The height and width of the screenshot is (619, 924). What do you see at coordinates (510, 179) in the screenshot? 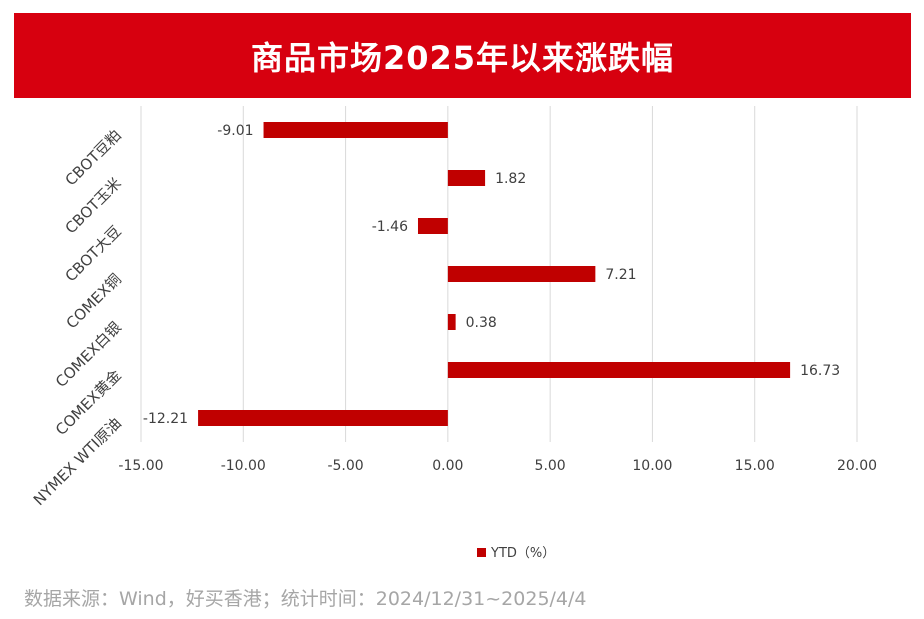
I see `data-label: 1.82` at bounding box center [510, 179].